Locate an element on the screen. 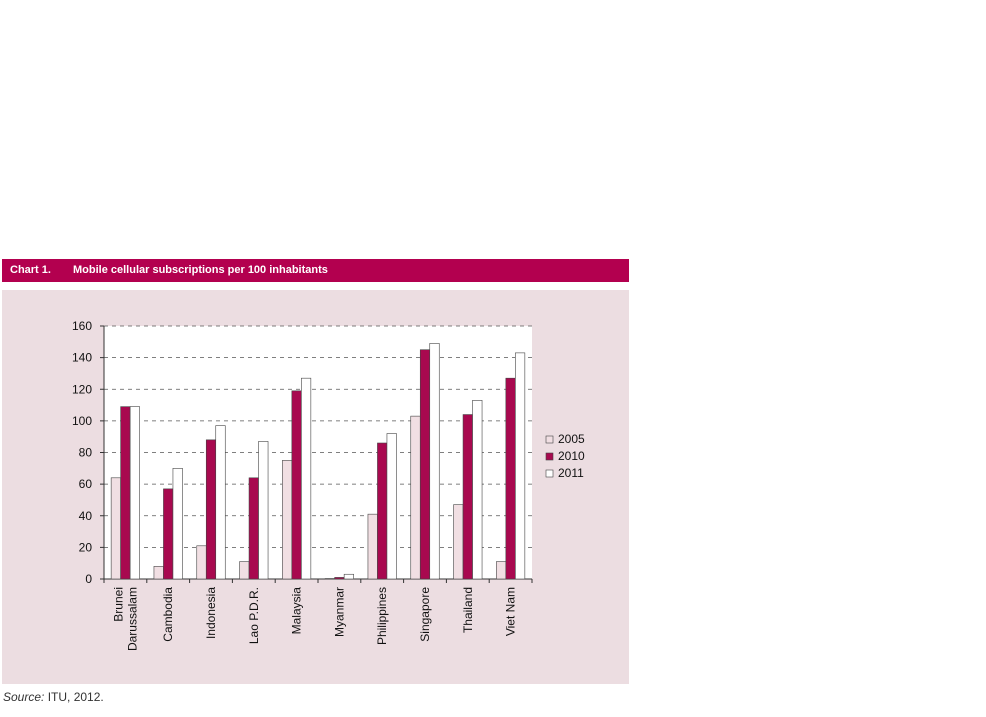 This screenshot has height=717, width=986. x-tick-label: Thailand is located at coordinates (468, 610).